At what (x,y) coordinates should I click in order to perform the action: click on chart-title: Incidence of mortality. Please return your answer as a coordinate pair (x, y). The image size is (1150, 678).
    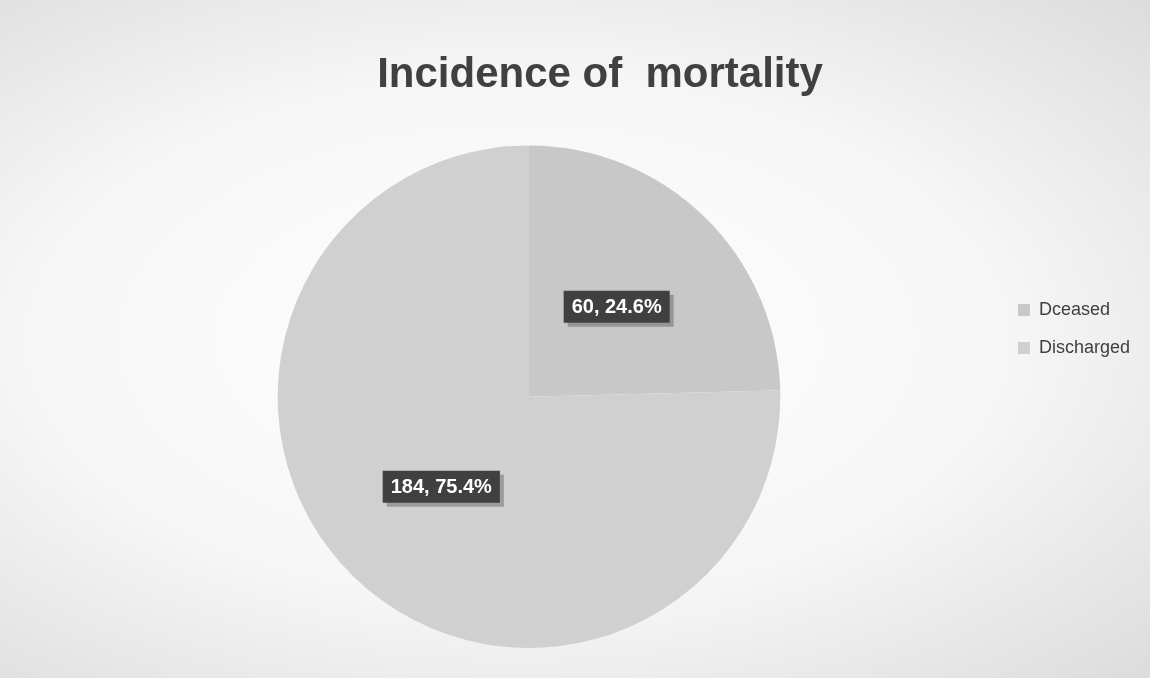
    Looking at the image, I should click on (600, 72).